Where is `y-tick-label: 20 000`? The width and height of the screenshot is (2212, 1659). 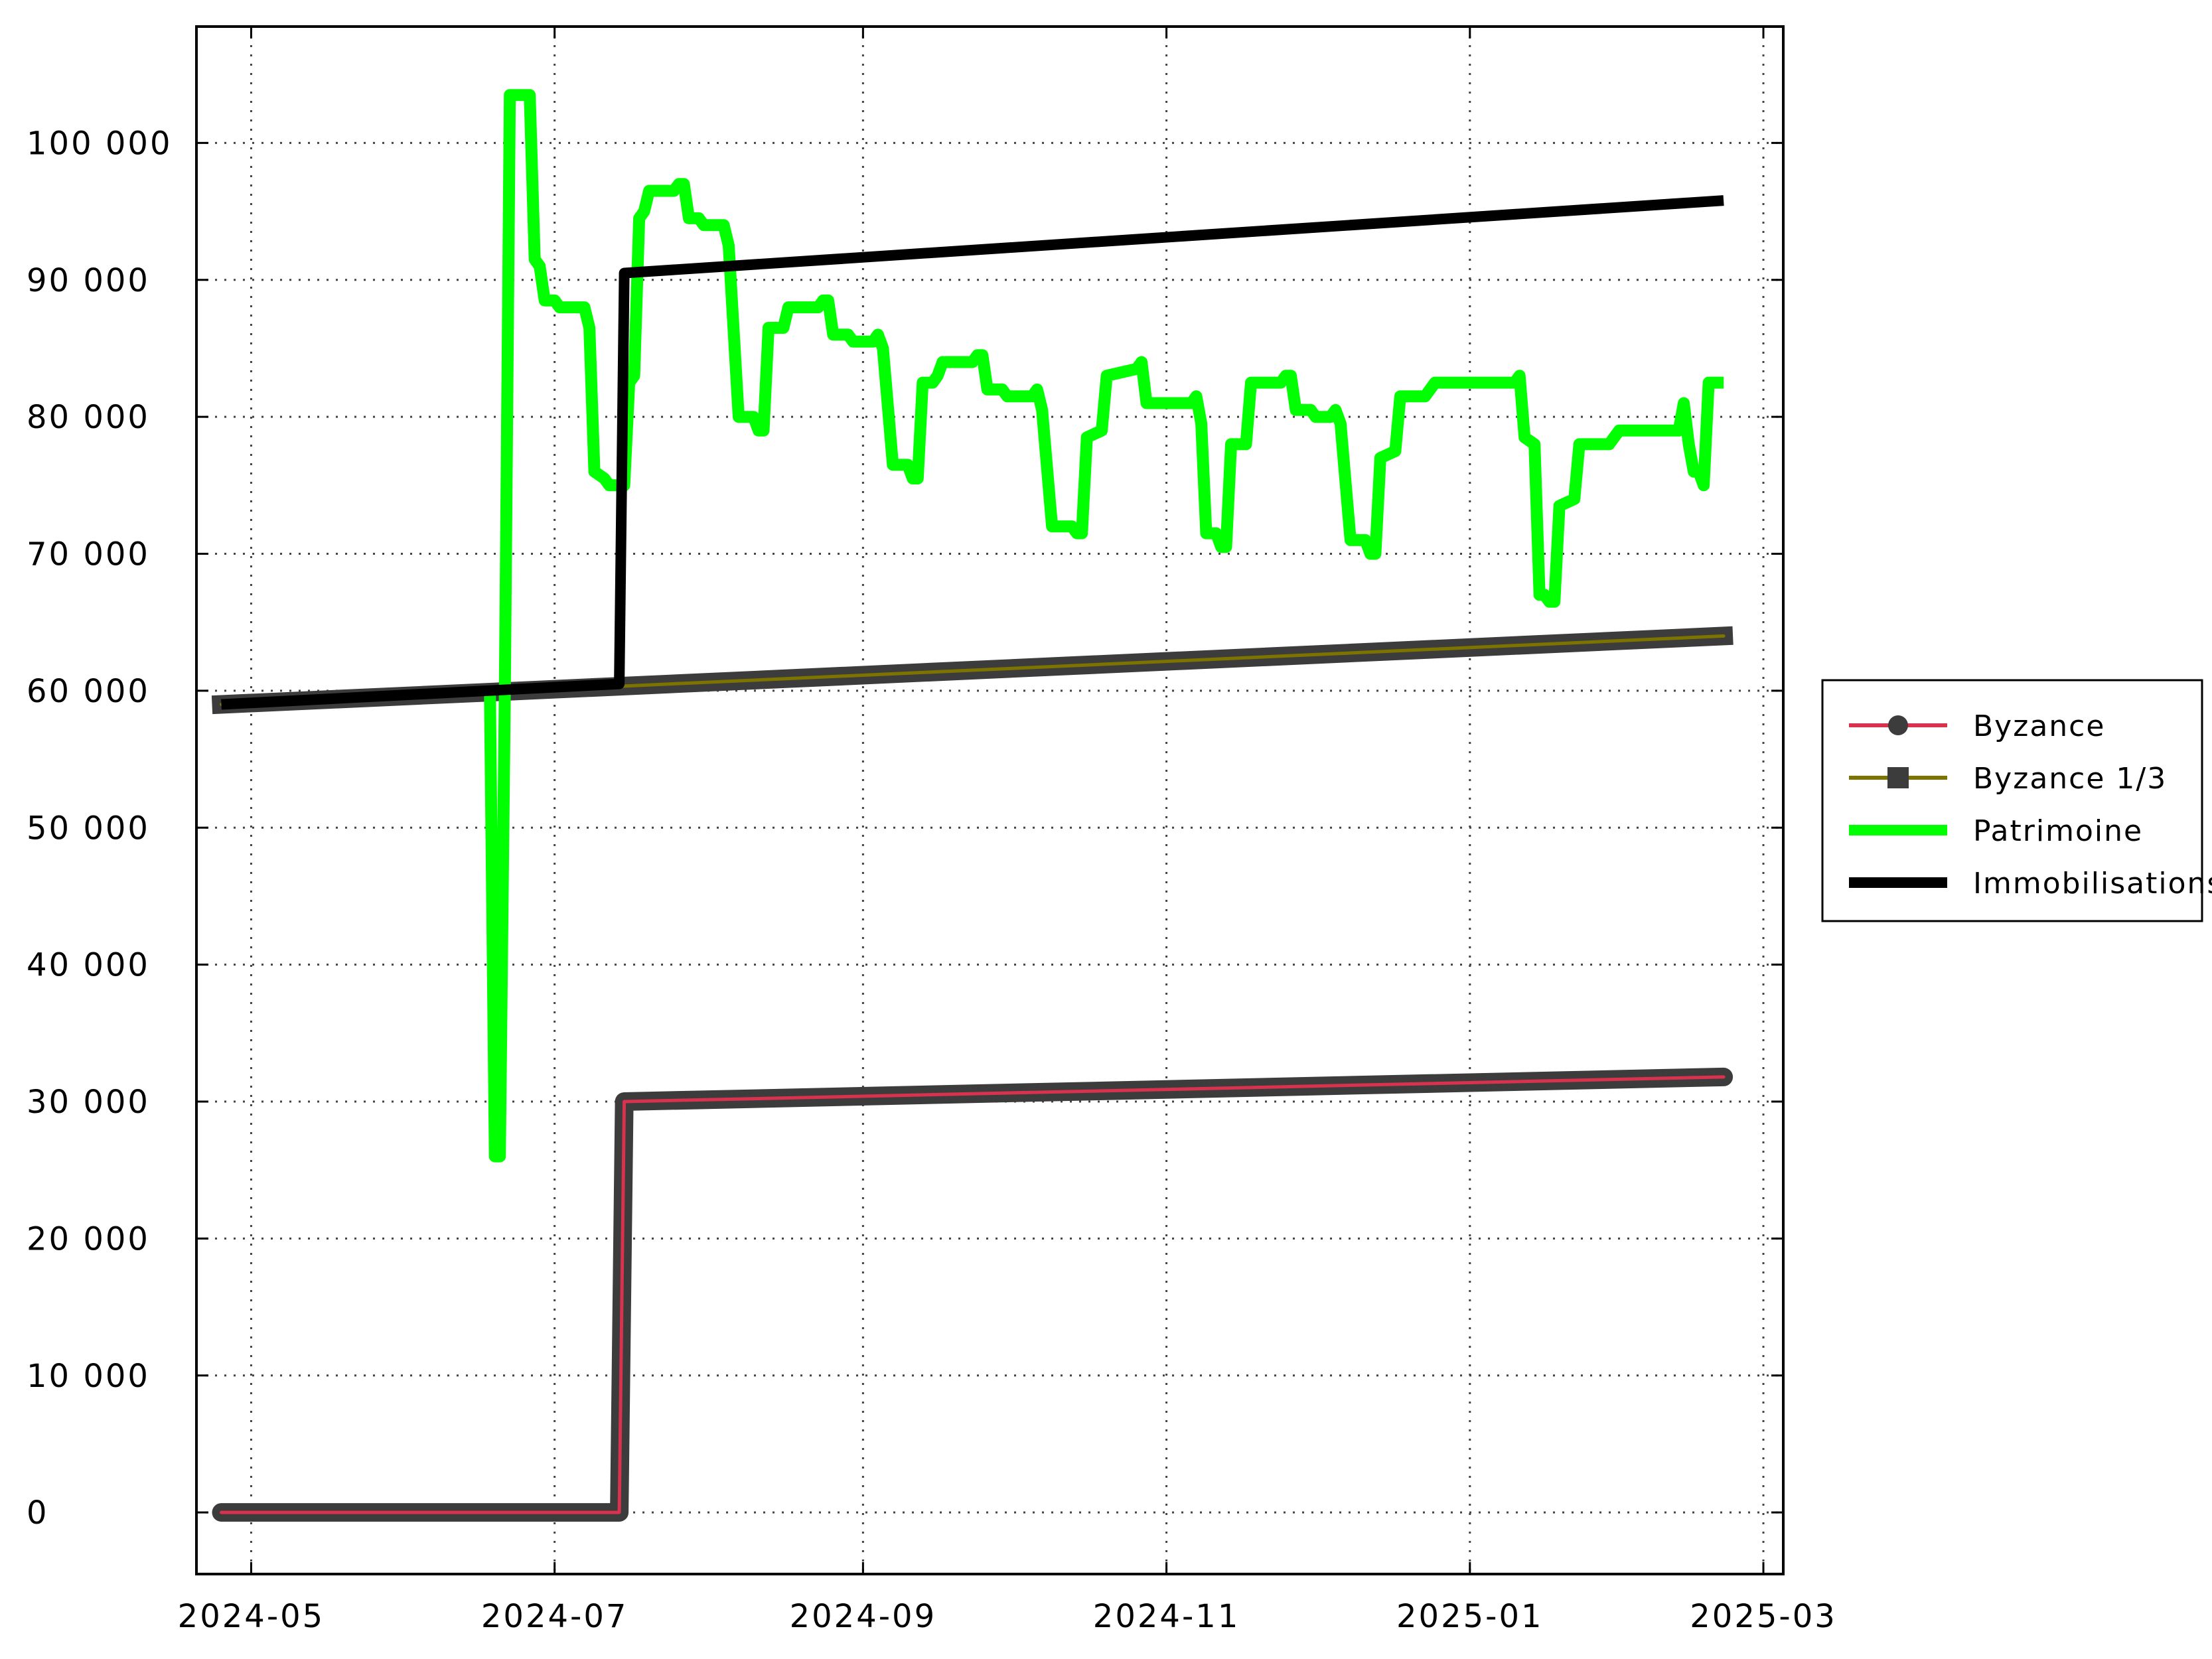
y-tick-label: 20 000 is located at coordinates (89, 1239).